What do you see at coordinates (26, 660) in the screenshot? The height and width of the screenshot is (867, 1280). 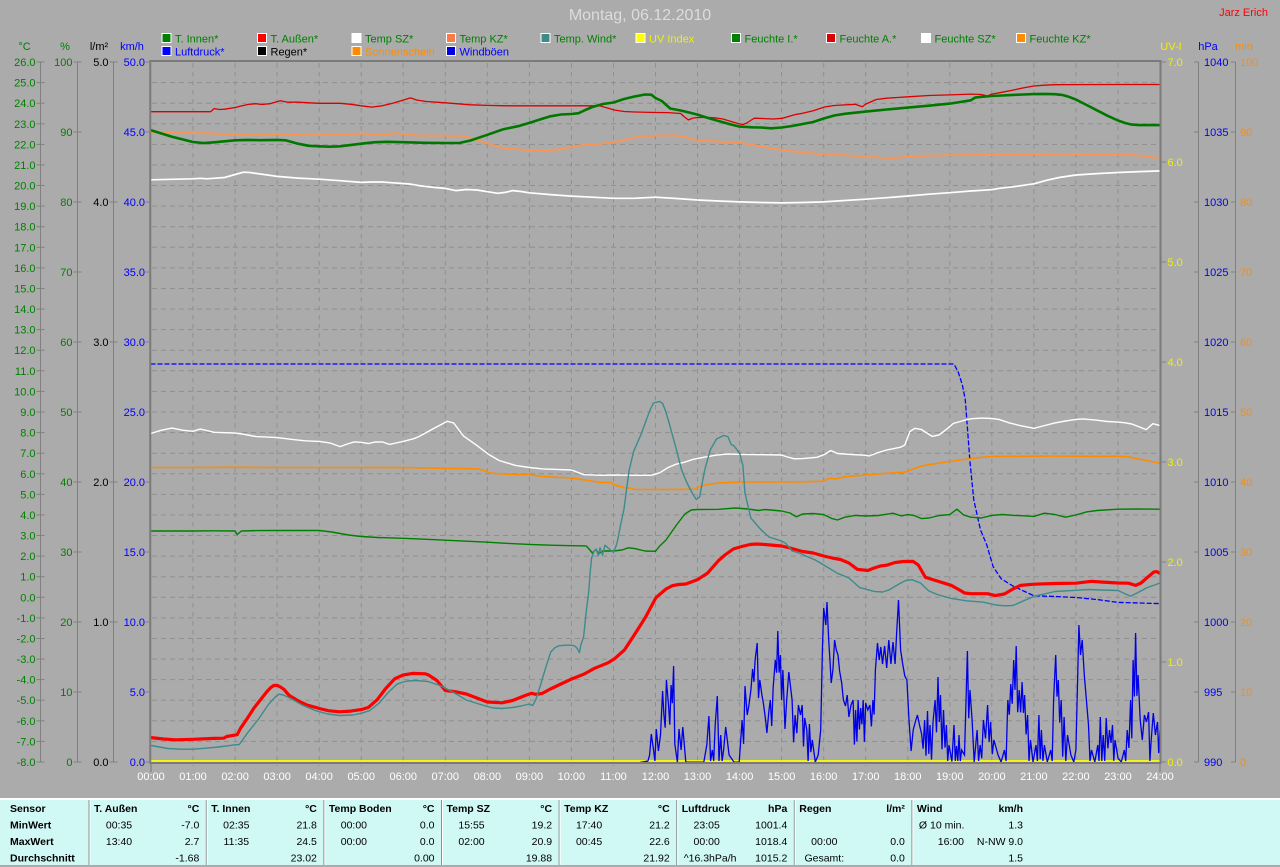 I see `svg-text: -3.0` at bounding box center [26, 660].